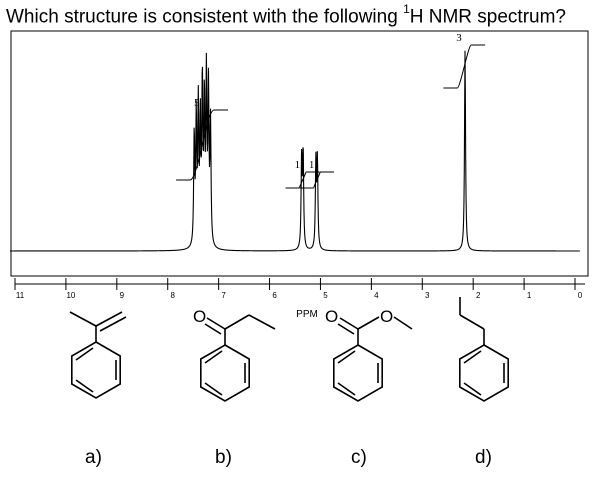 This screenshot has height=477, width=611. What do you see at coordinates (225, 373) in the screenshot?
I see `benzene-ring-b` at bounding box center [225, 373].